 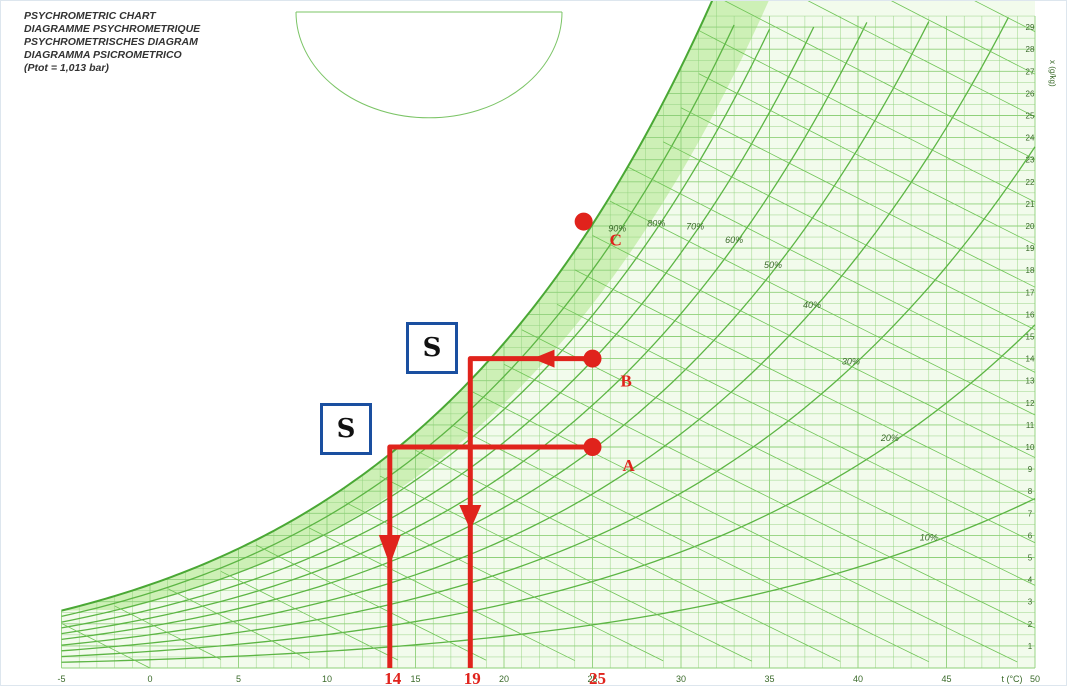 I want to click on process-arrow-b-horizontal, so click(x=543, y=358).